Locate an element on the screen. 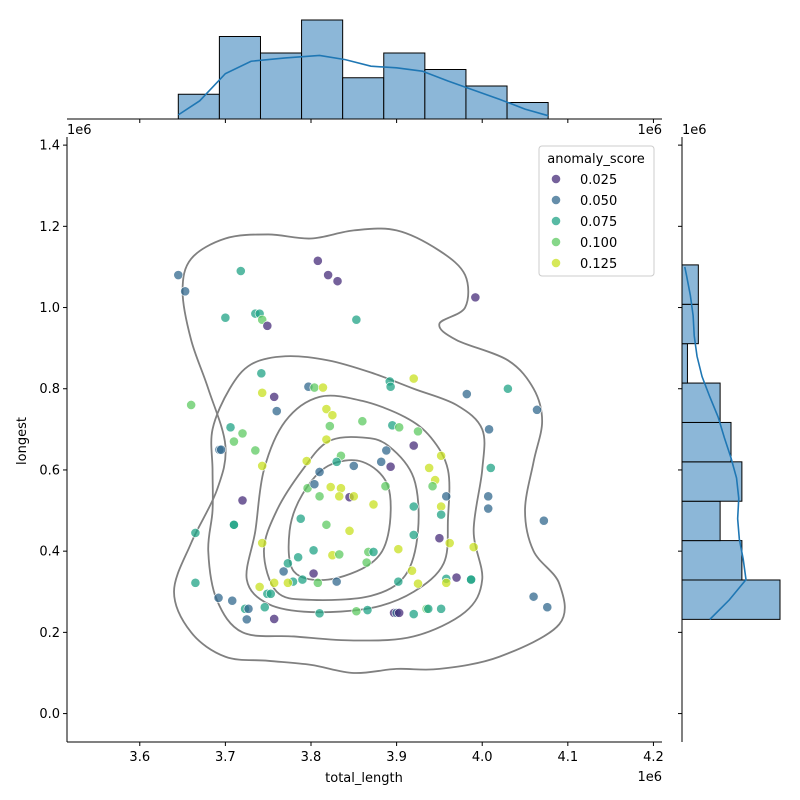  y-tick-label: 0.6 is located at coordinates (49, 470).